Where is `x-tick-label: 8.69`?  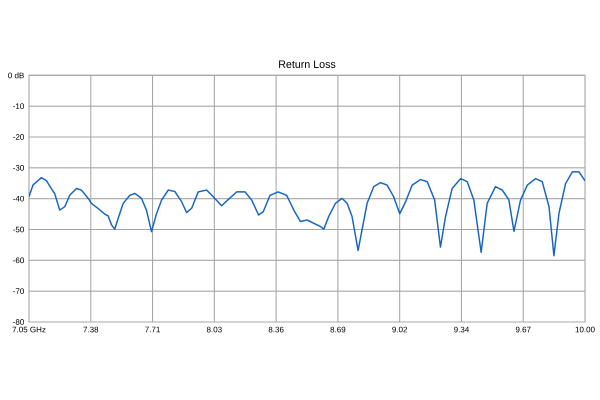 x-tick-label: 8.69 is located at coordinates (338, 329).